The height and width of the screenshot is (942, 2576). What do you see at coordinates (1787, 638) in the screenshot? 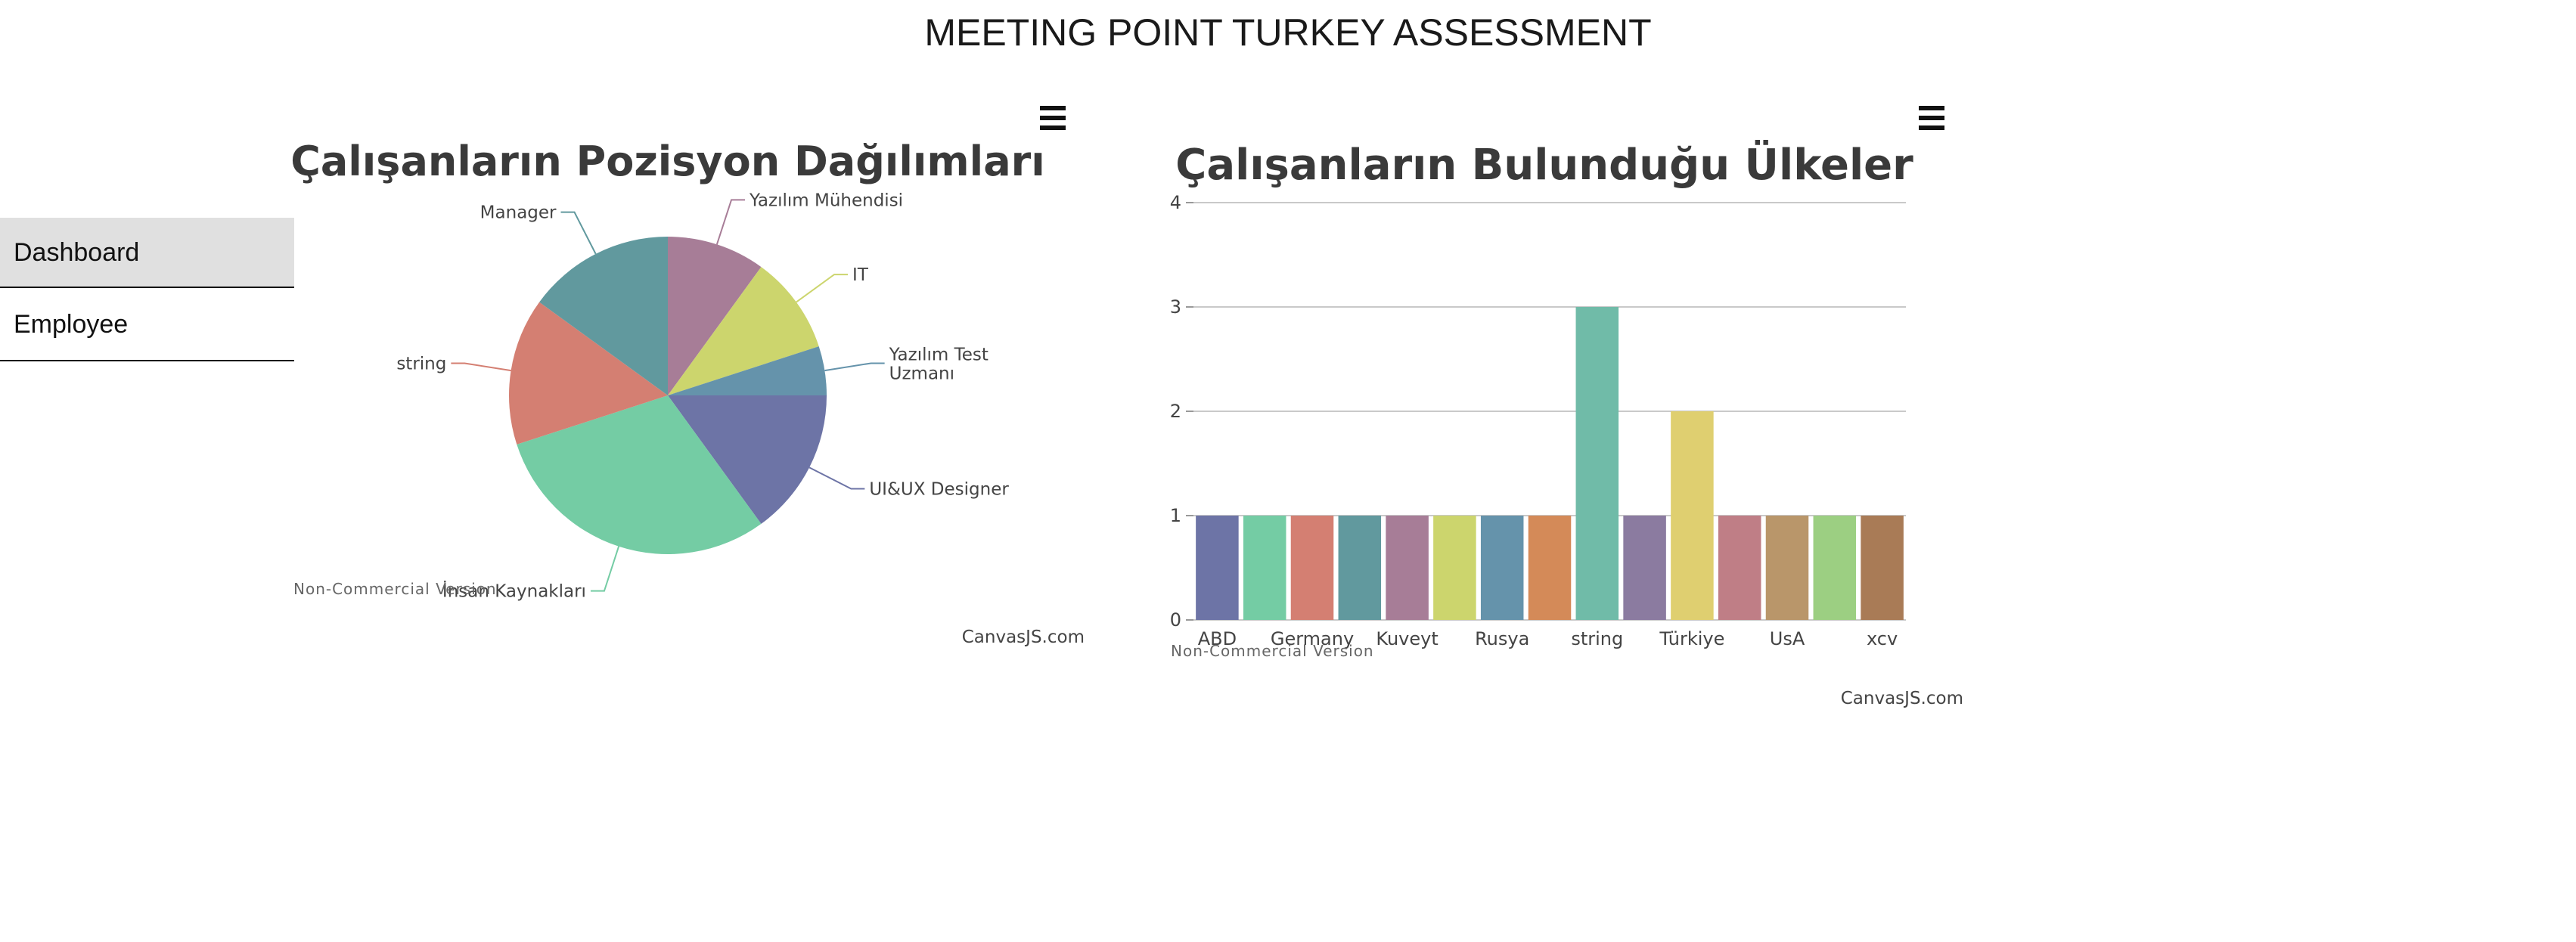
I see `x-tick-label: UsA` at bounding box center [1787, 638].